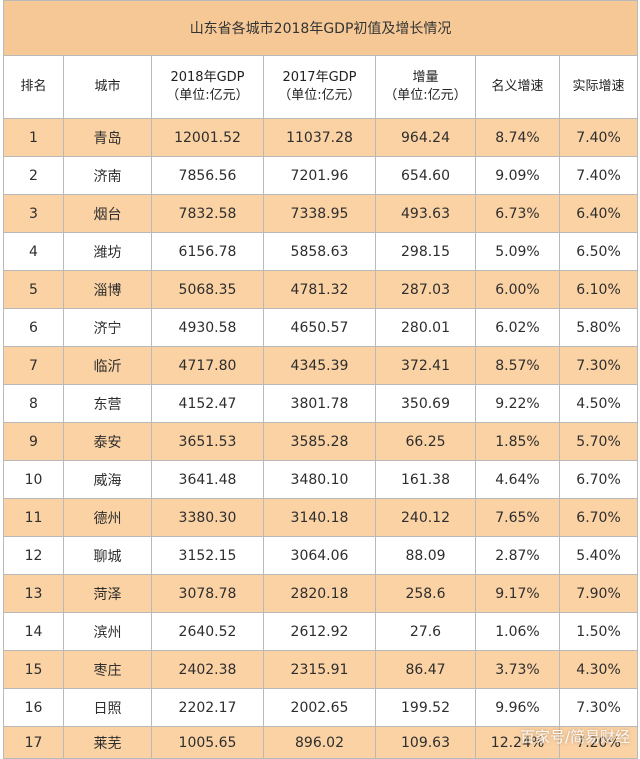 This screenshot has height=759, width=640. Describe the element at coordinates (425, 327) in the screenshot. I see `increase-cell: 280.01` at that location.